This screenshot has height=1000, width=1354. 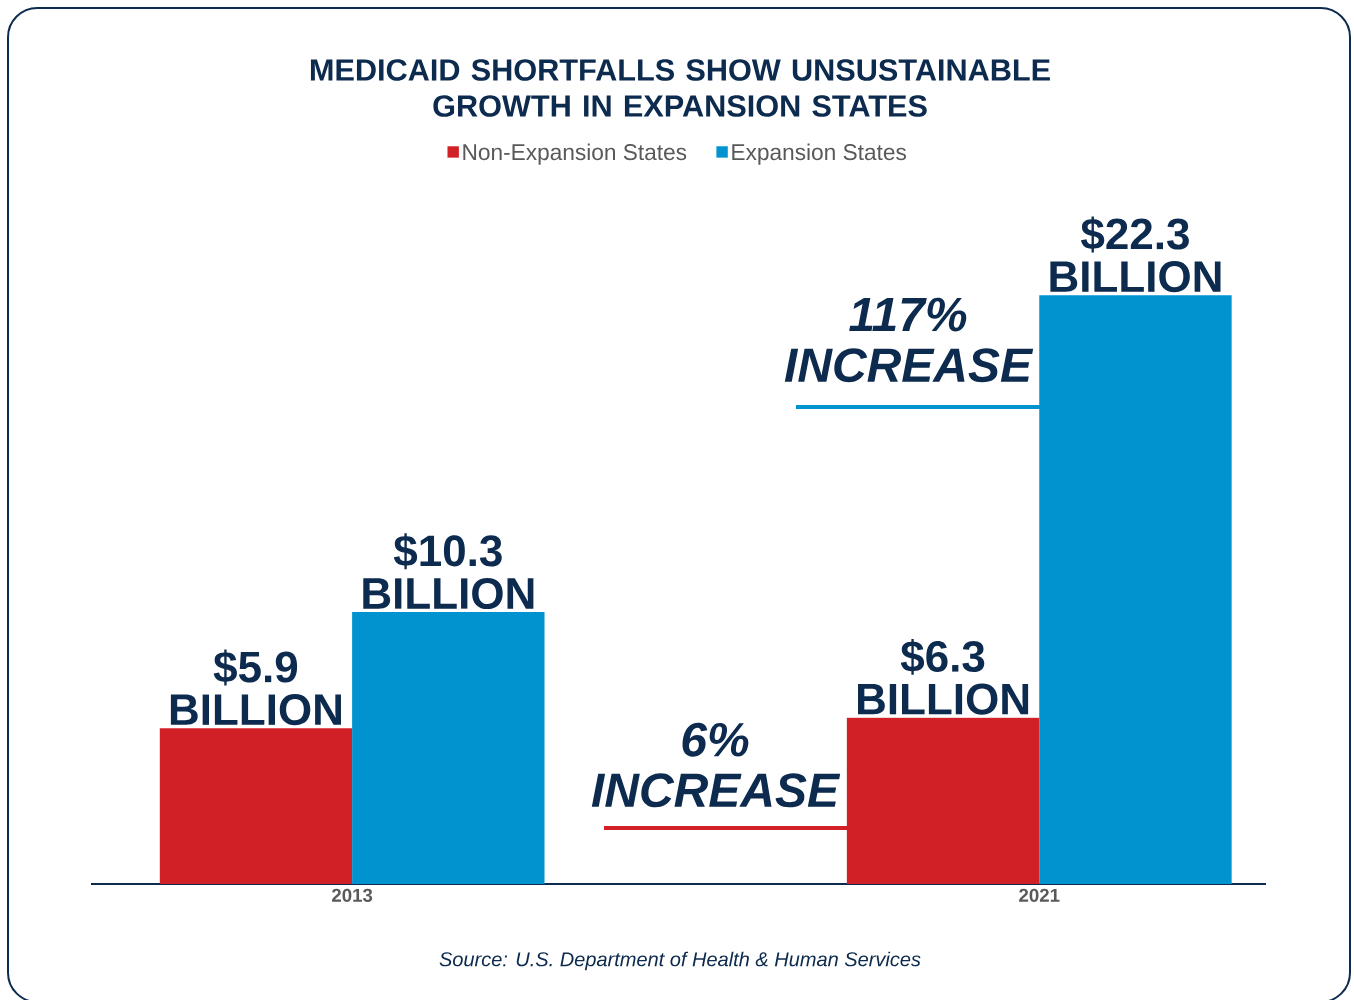 I want to click on data-label: $5.9 BILLION, so click(x=255, y=687).